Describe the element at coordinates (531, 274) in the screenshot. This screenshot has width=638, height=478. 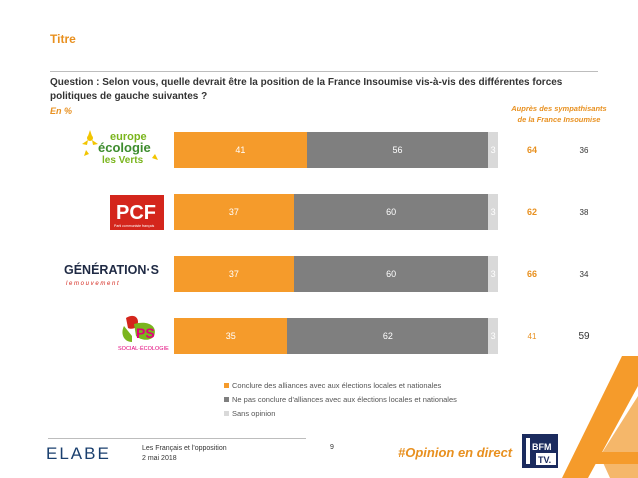
I see `sympathisants-conclure-value: 66` at that location.